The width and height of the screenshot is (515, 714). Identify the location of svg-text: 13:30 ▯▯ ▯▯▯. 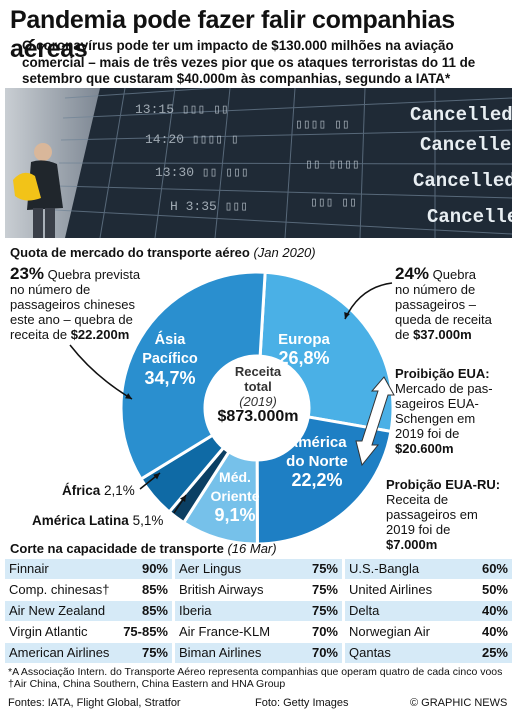
(202, 172).